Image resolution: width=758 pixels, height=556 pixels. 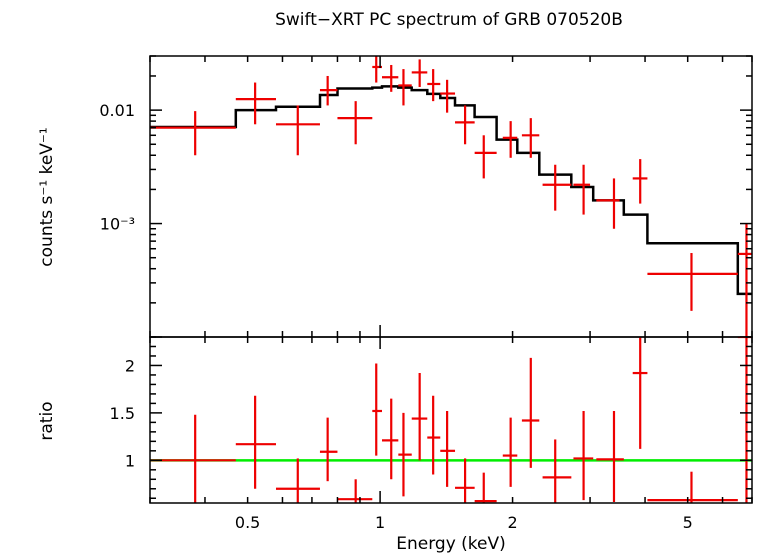 I want to click on ratio-ylabel: ratio, so click(x=47, y=420).